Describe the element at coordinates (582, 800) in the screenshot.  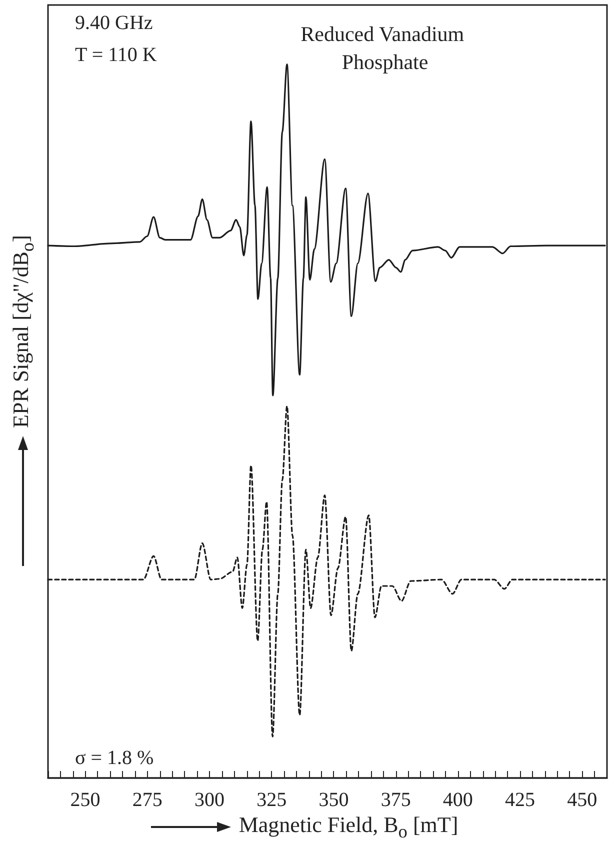
I see `x-tick-label: 450` at that location.